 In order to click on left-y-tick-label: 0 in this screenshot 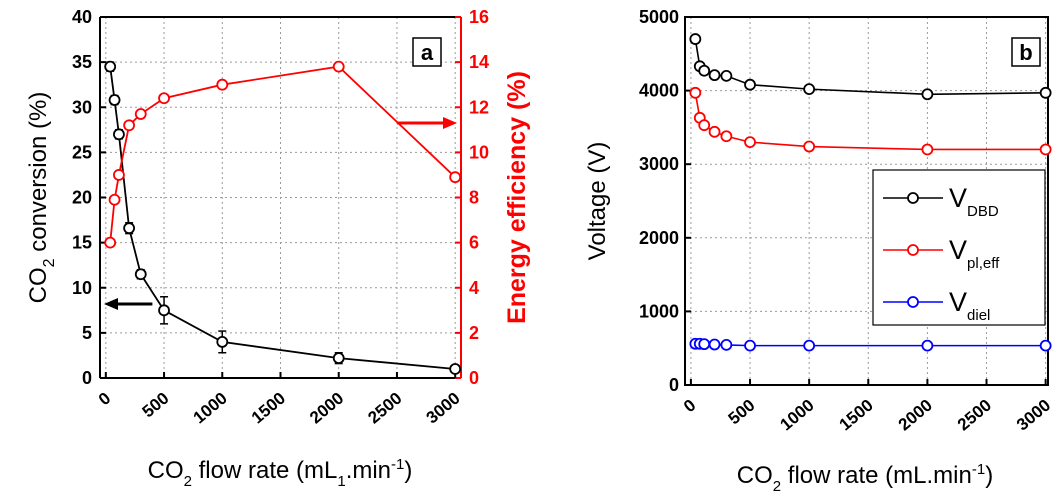, I will do `click(87, 378)`.